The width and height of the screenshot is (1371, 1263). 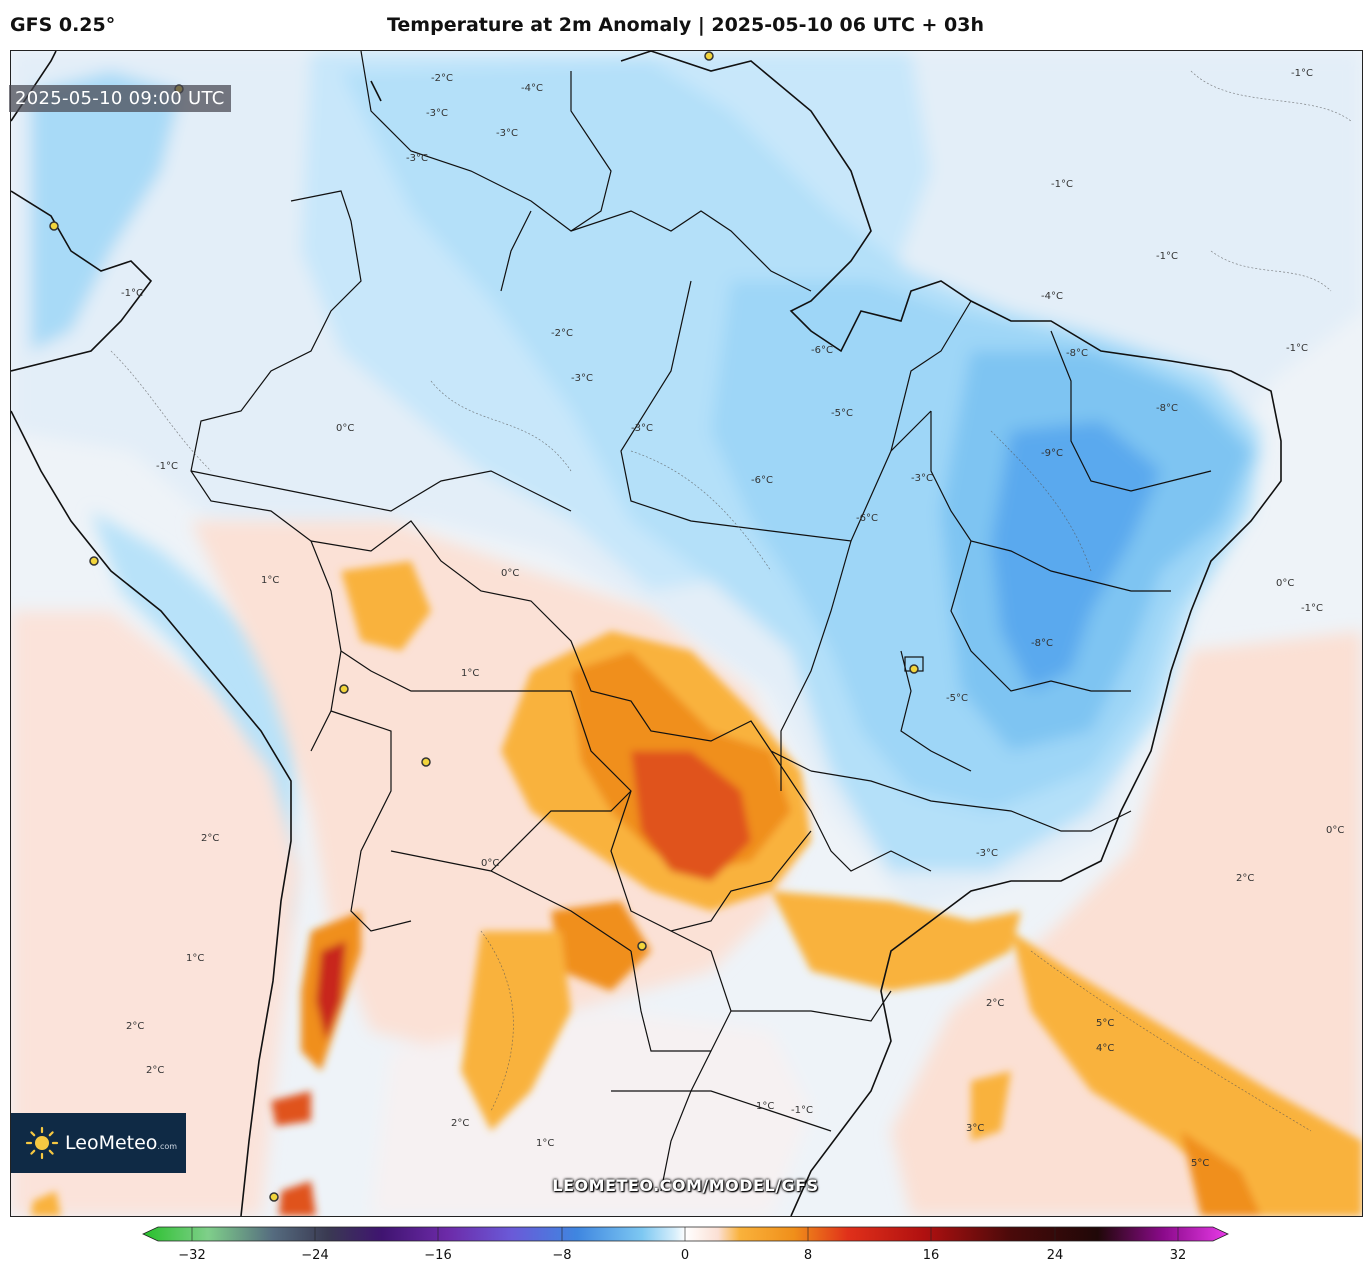 I want to click on leometeo-logo: LeoMeteo.com, so click(x=98, y=1143).